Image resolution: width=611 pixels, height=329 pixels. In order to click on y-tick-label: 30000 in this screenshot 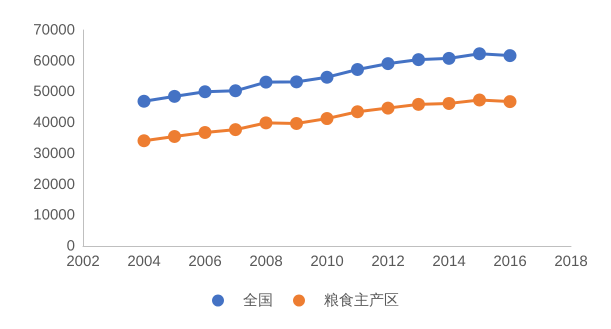, I will do `click(54, 153)`.